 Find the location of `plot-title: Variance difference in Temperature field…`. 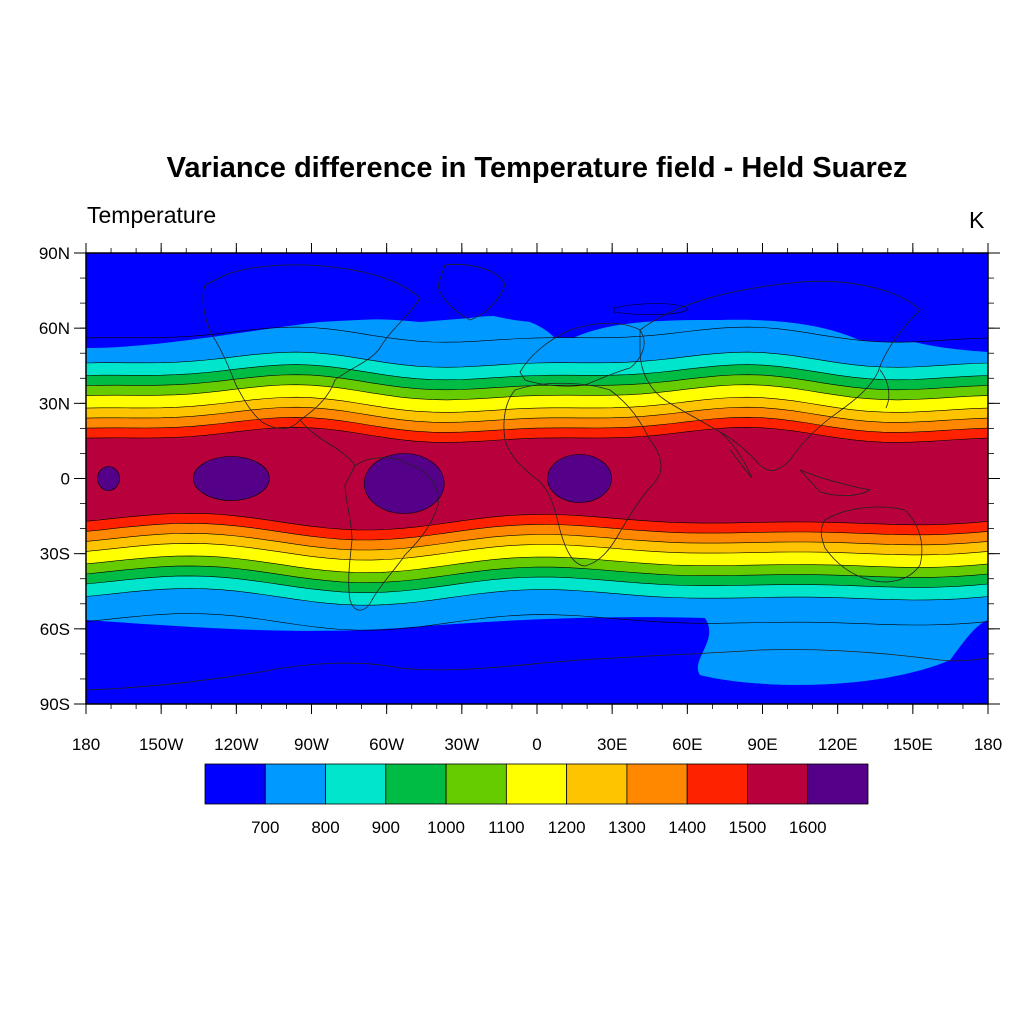

plot-title: Variance difference in Temperature field… is located at coordinates (537, 168).